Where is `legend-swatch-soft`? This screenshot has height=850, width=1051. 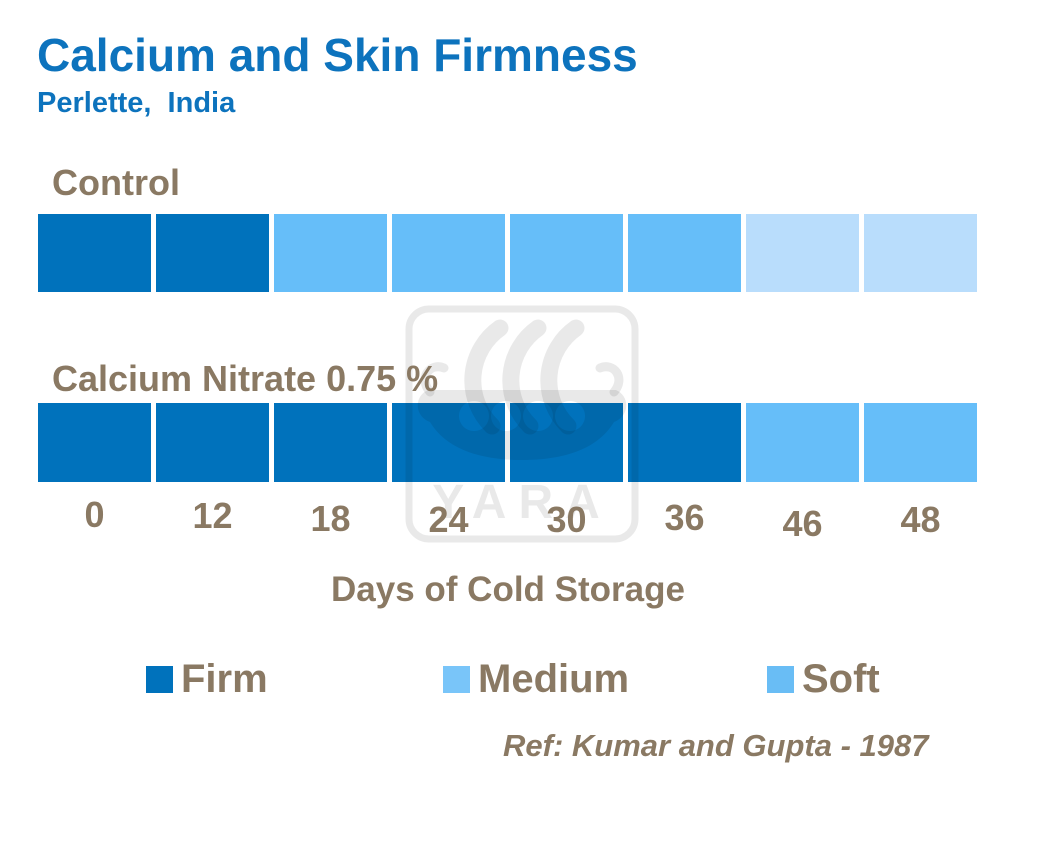
legend-swatch-soft is located at coordinates (780, 679).